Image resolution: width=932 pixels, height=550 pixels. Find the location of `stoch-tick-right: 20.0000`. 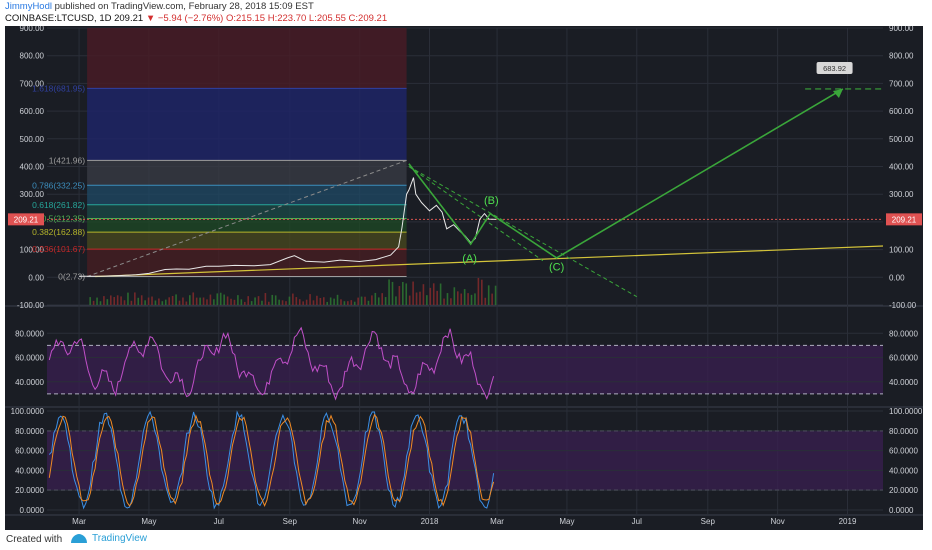

stoch-tick-right: 20.0000 is located at coordinates (903, 490).